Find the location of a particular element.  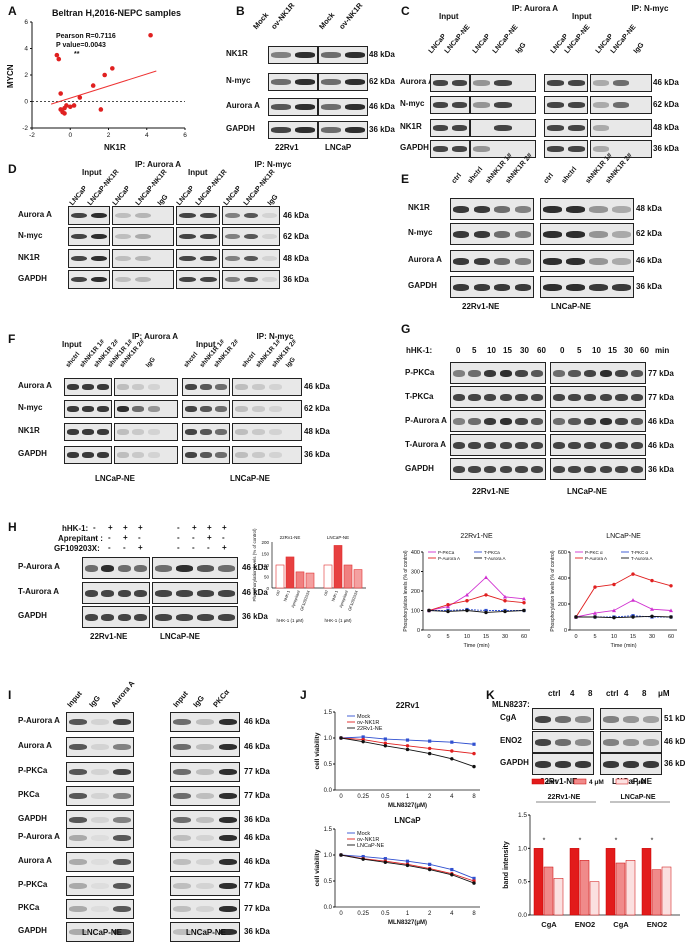

c-kda: 46 kDa is located at coordinates (666, 82).